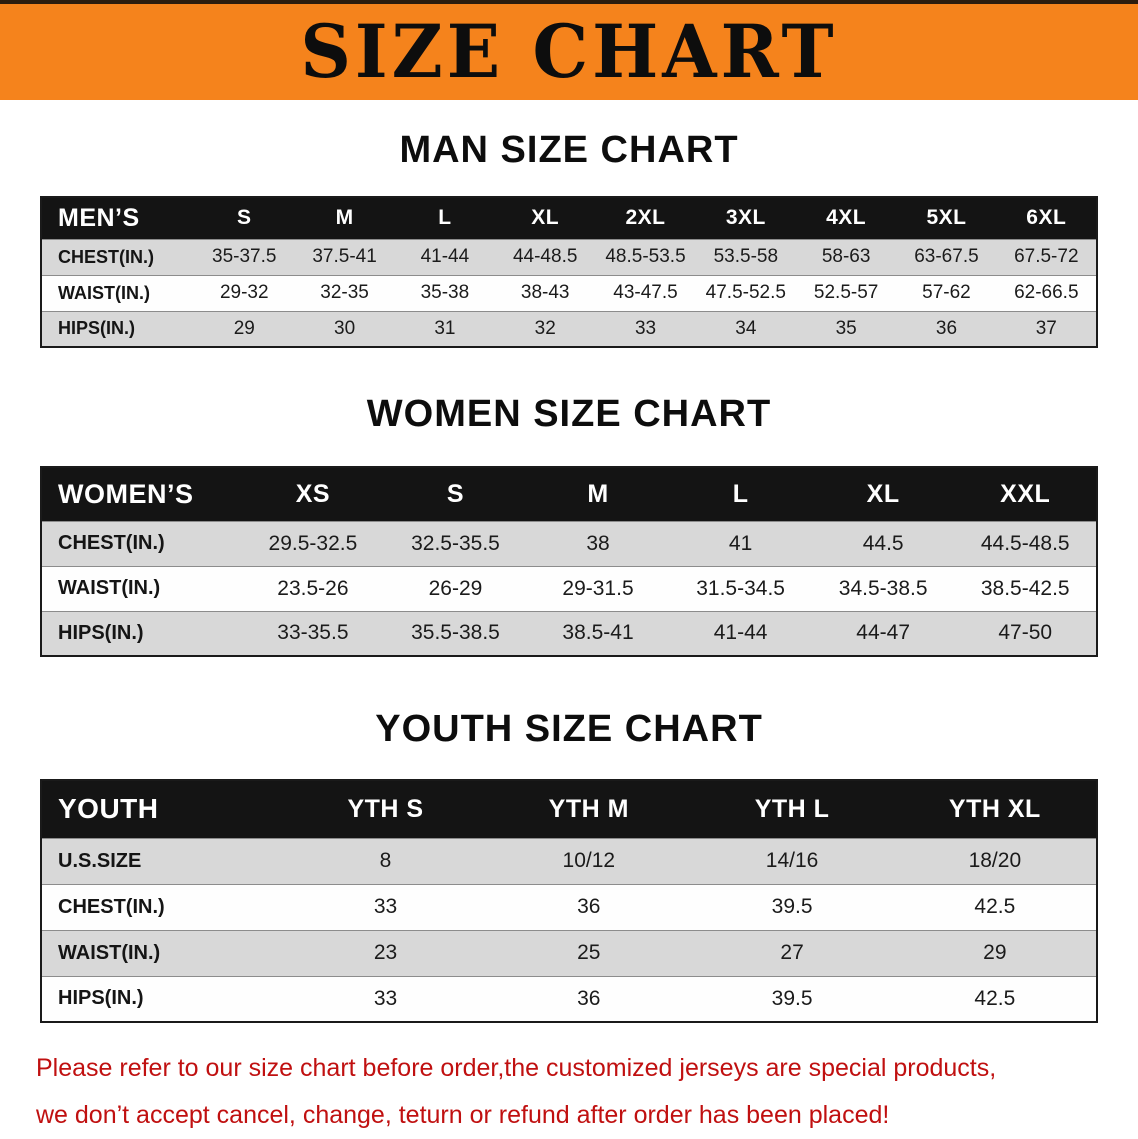  Describe the element at coordinates (883, 588) in the screenshot. I see `value-cell: 34.5-38.5` at that location.